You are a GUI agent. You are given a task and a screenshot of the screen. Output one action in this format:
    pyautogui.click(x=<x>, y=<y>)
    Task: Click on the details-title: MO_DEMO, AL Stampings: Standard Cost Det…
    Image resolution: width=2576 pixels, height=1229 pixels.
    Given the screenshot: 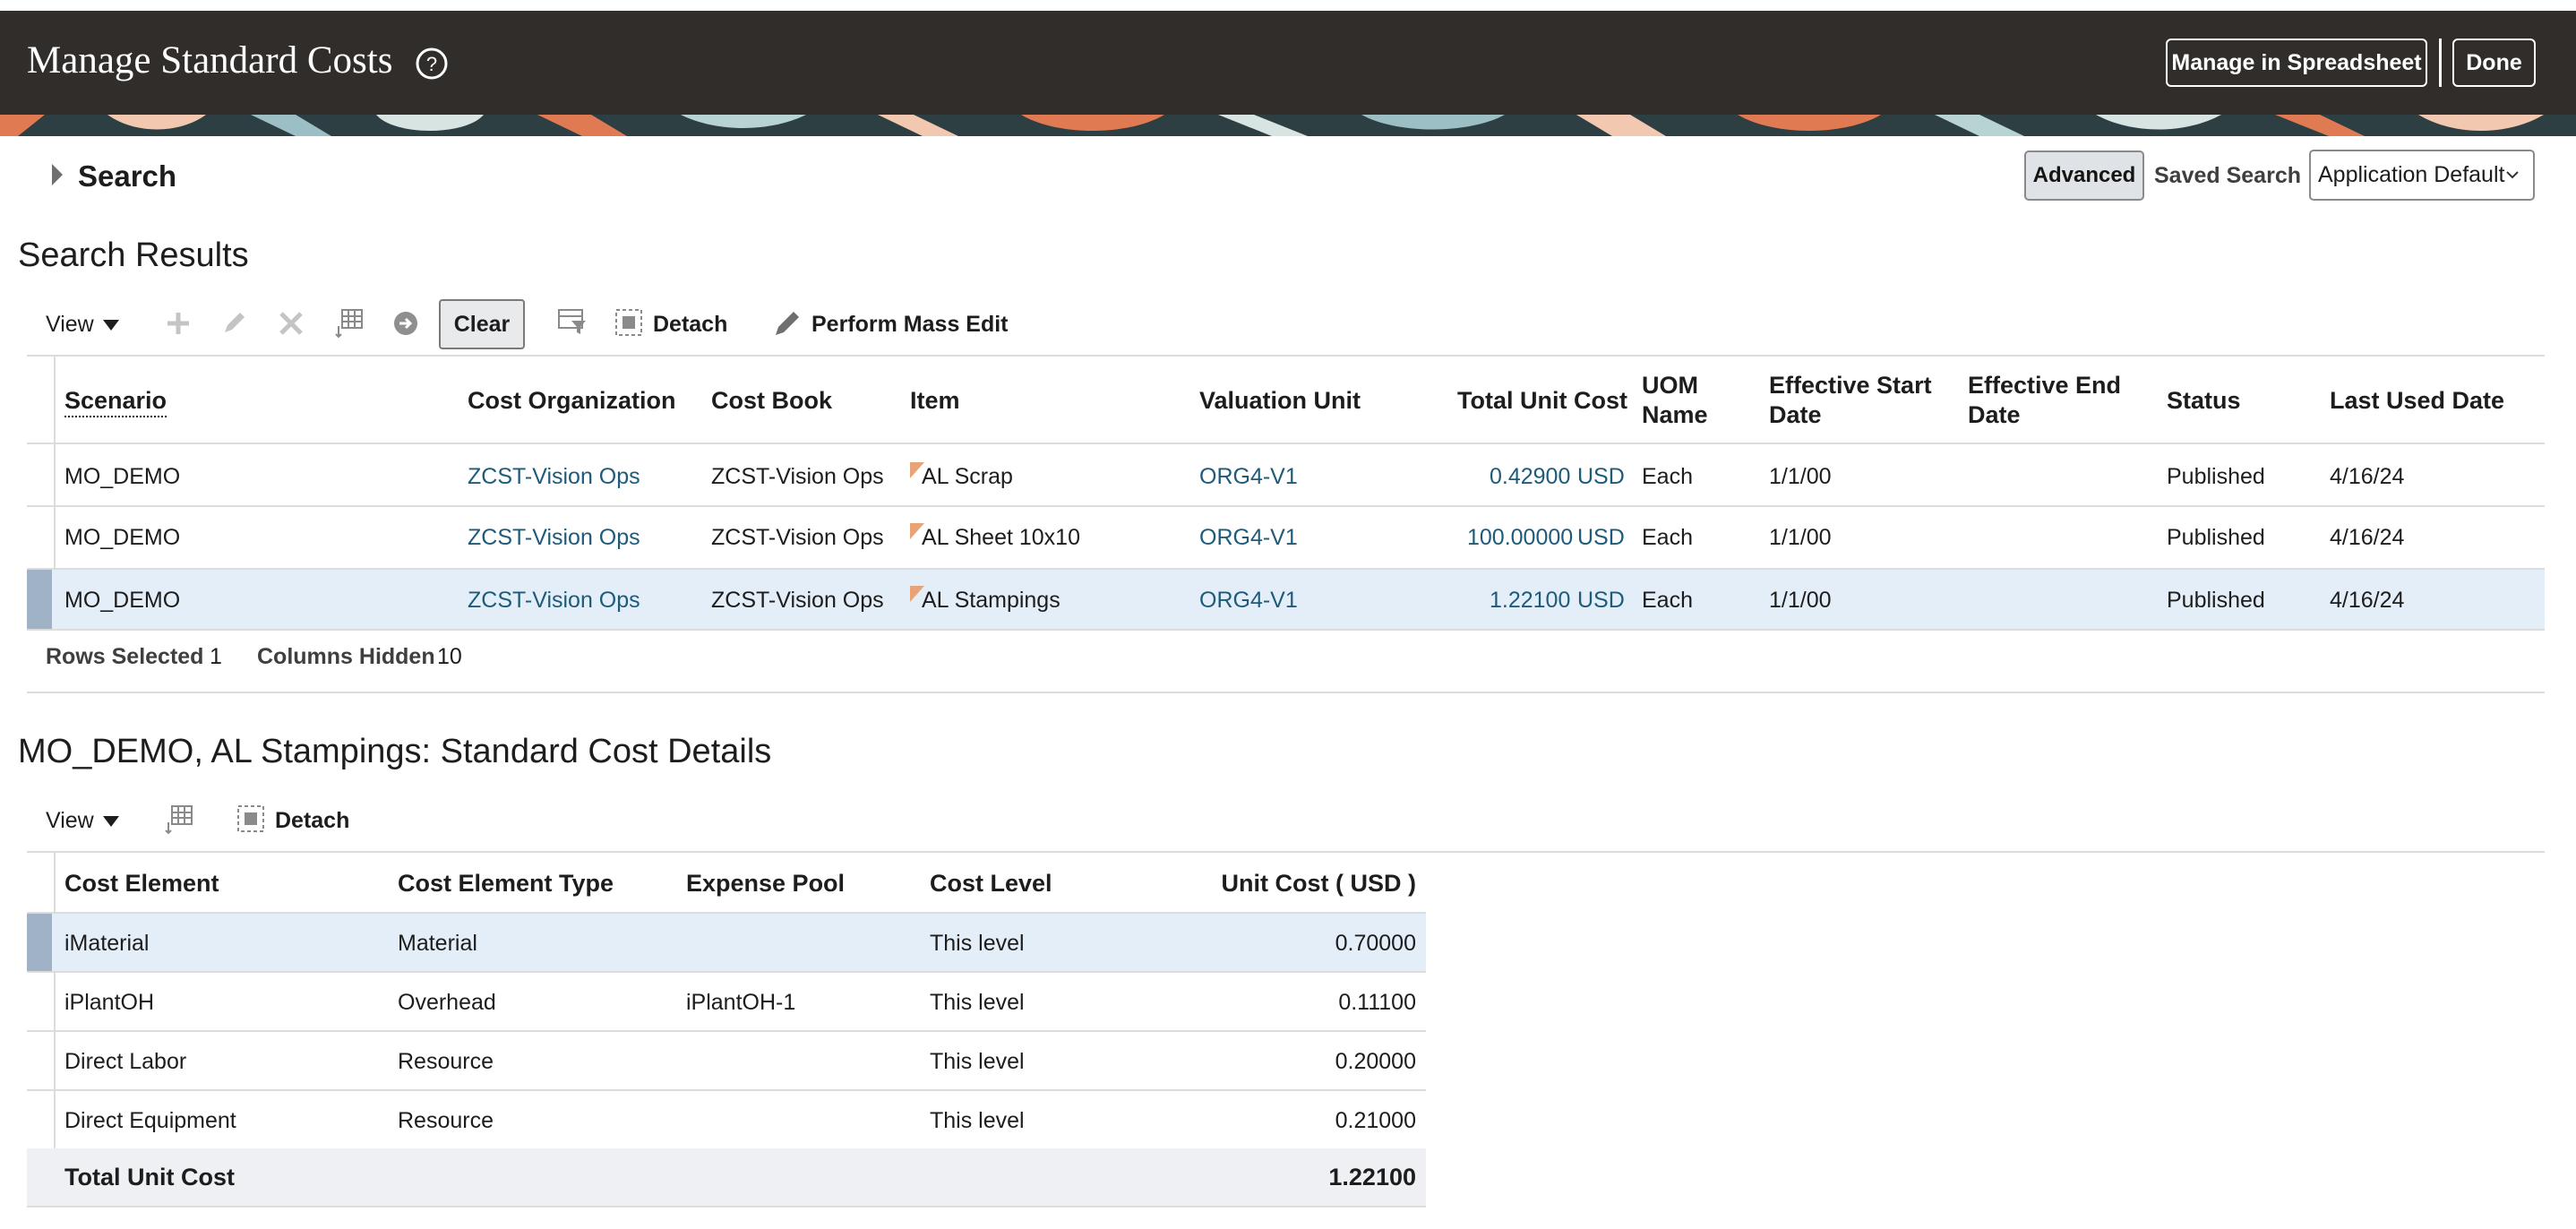 What is the action you would take?
    pyautogui.click(x=395, y=751)
    